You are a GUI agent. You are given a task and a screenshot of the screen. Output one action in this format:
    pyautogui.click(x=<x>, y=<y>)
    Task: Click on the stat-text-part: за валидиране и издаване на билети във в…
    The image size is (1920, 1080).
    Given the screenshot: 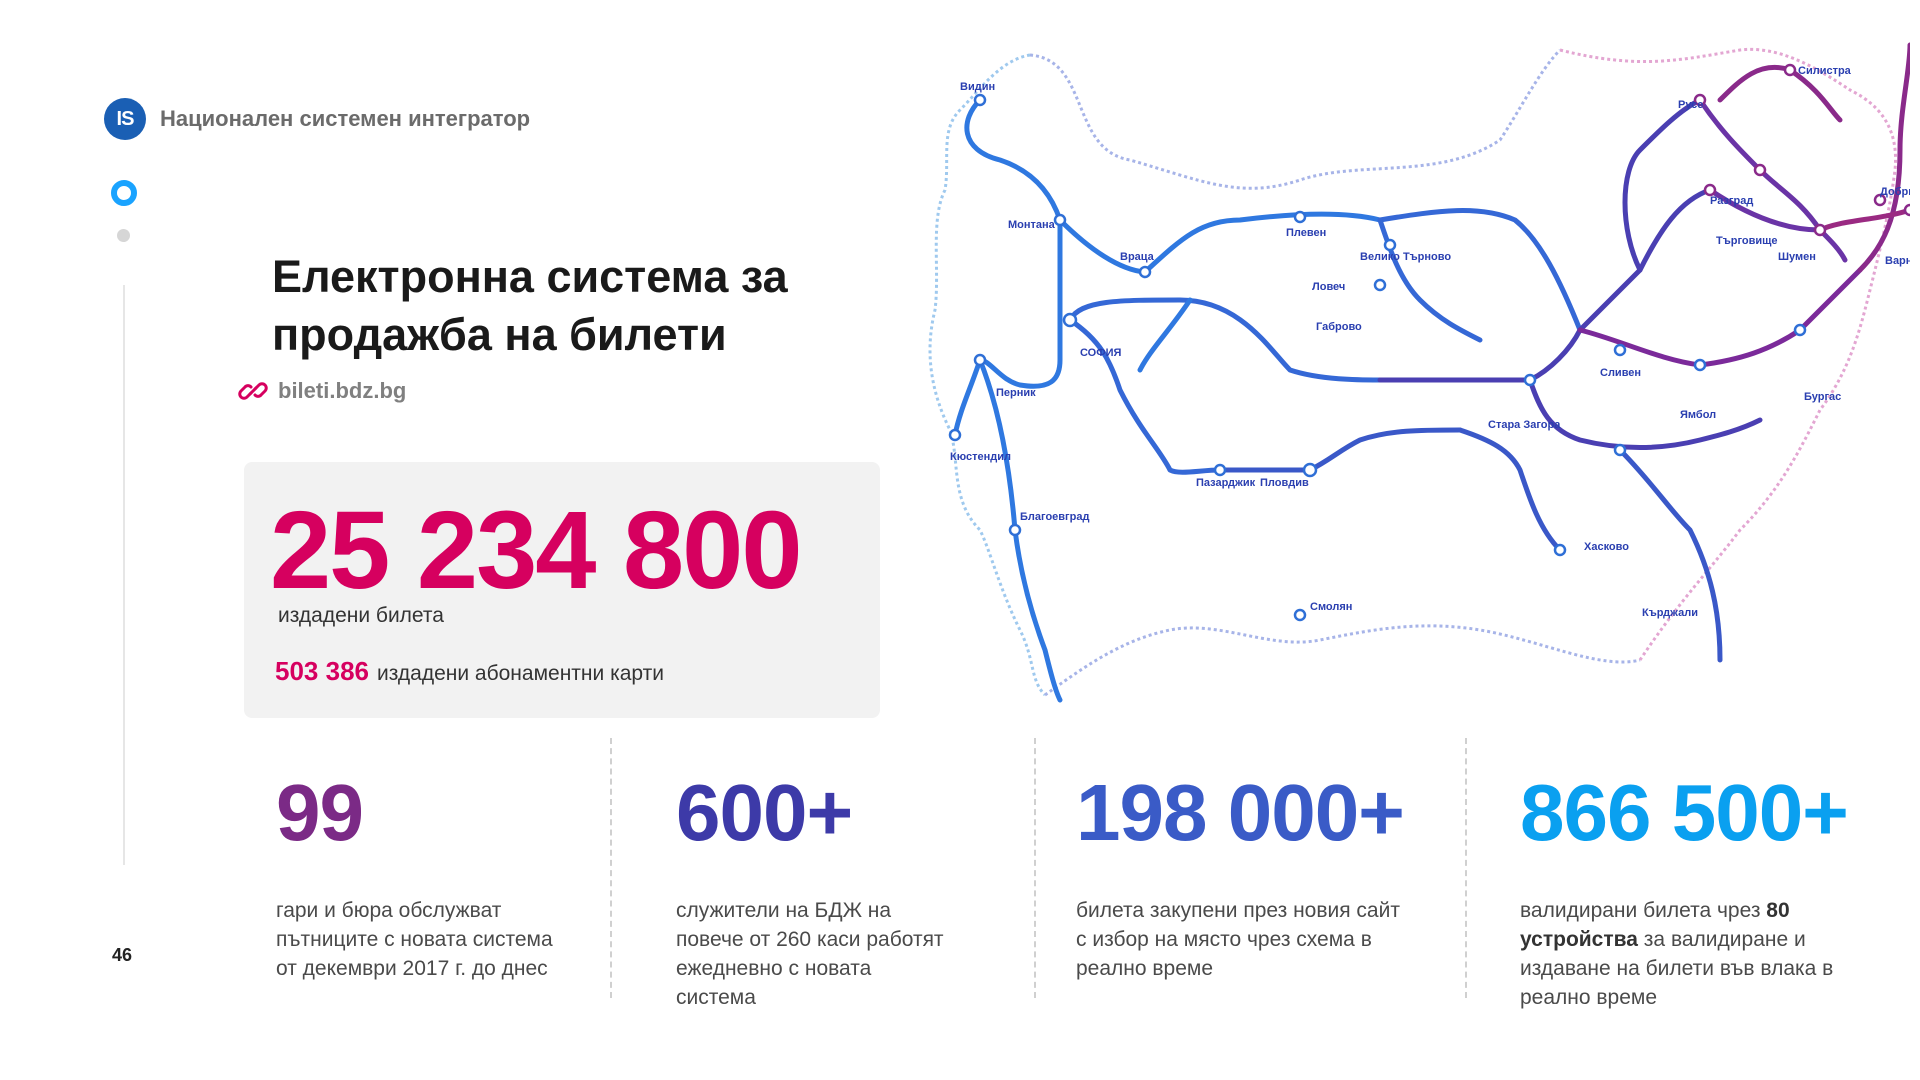 What is the action you would take?
    pyautogui.click(x=1677, y=968)
    